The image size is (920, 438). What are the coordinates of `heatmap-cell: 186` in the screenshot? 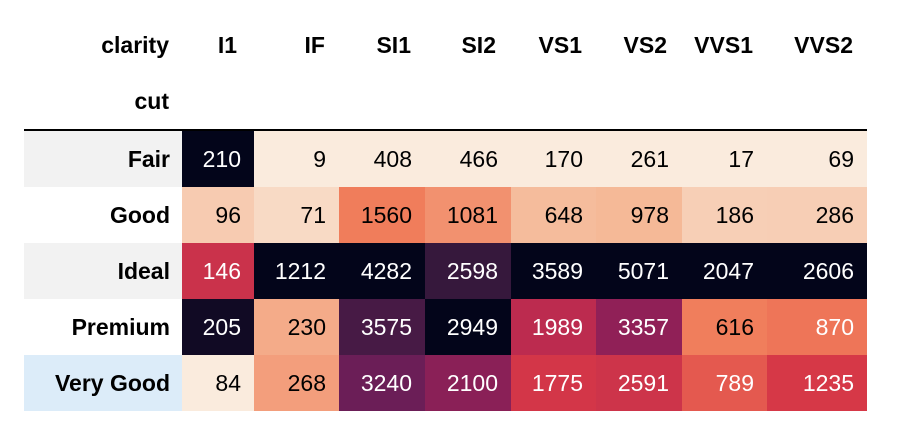 It's located at (724, 215).